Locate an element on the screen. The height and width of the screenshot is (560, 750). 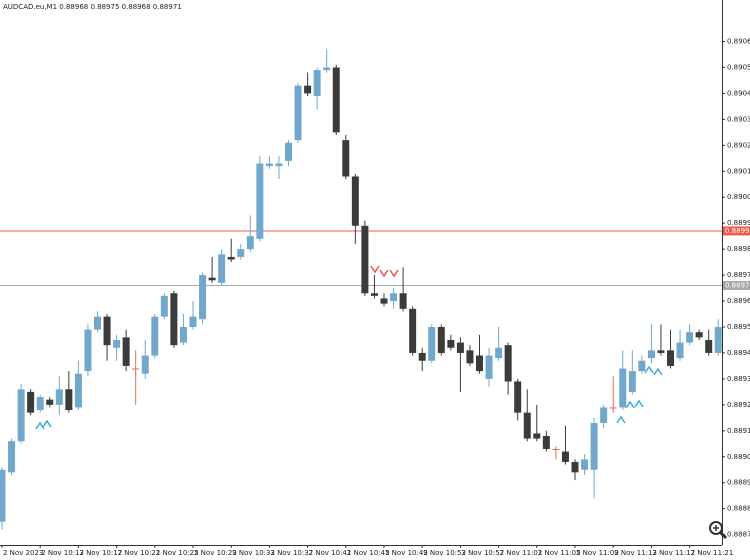
x-tick-label: 2 Nov 10:21 is located at coordinates (139, 553).